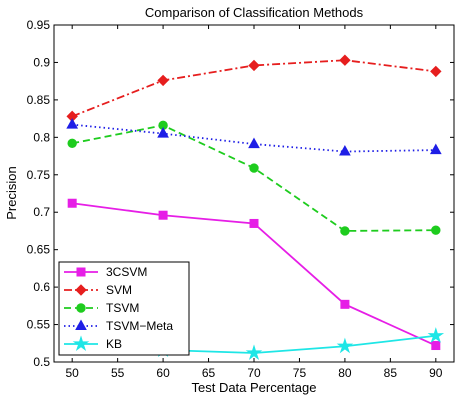 Image resolution: width=474 pixels, height=407 pixels. What do you see at coordinates (39, 250) in the screenshot?
I see `y-tick-label: 0.65` at bounding box center [39, 250].